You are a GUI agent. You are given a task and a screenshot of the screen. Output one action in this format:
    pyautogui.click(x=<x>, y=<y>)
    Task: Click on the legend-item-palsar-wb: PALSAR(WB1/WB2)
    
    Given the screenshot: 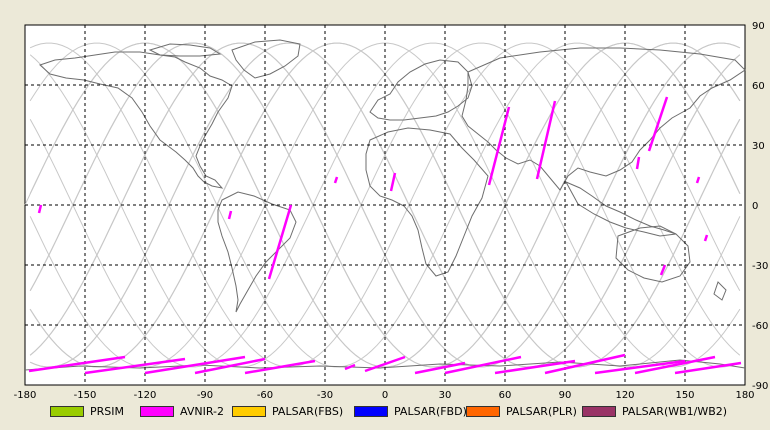 What is the action you would take?
    pyautogui.click(x=654, y=411)
    